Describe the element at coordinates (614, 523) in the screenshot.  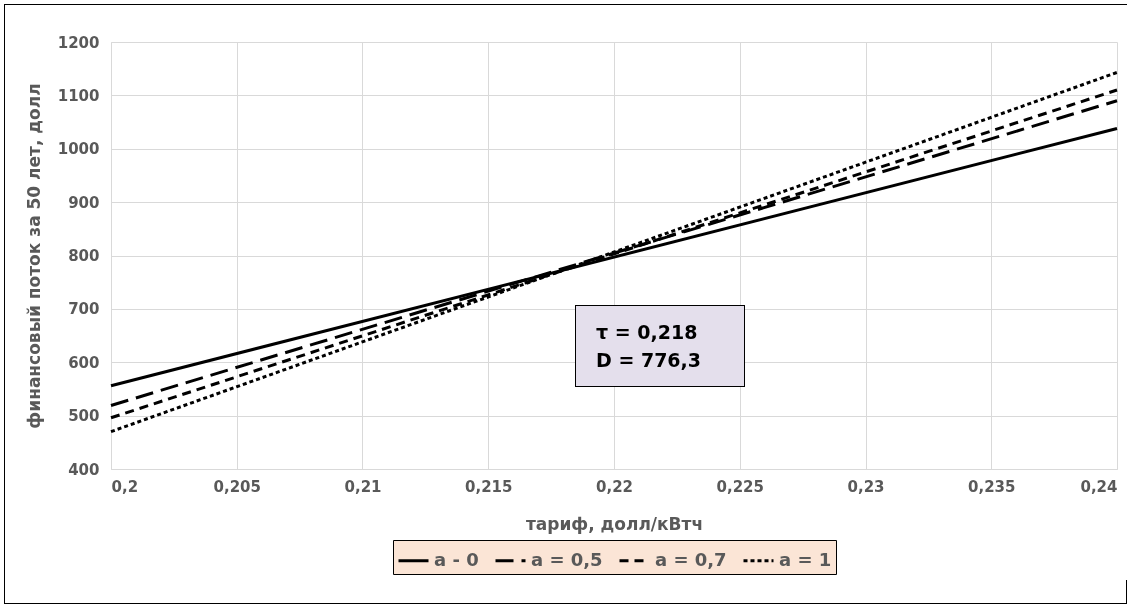
I see `x-axis-title: тариф, долл/кВтч` at that location.